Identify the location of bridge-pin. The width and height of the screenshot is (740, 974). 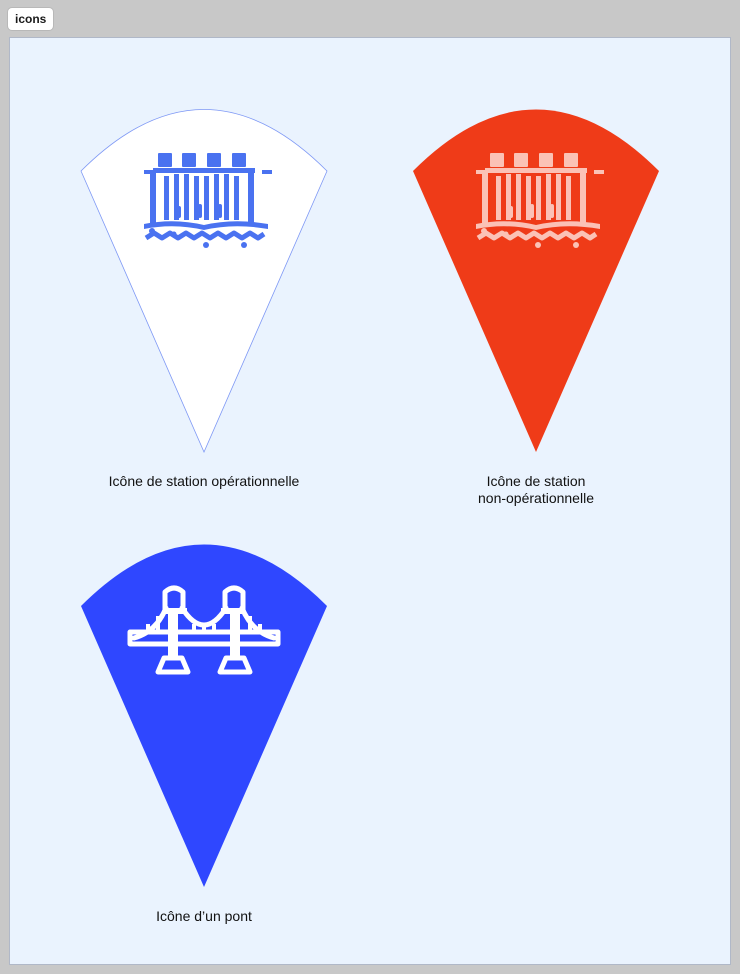
(204, 717).